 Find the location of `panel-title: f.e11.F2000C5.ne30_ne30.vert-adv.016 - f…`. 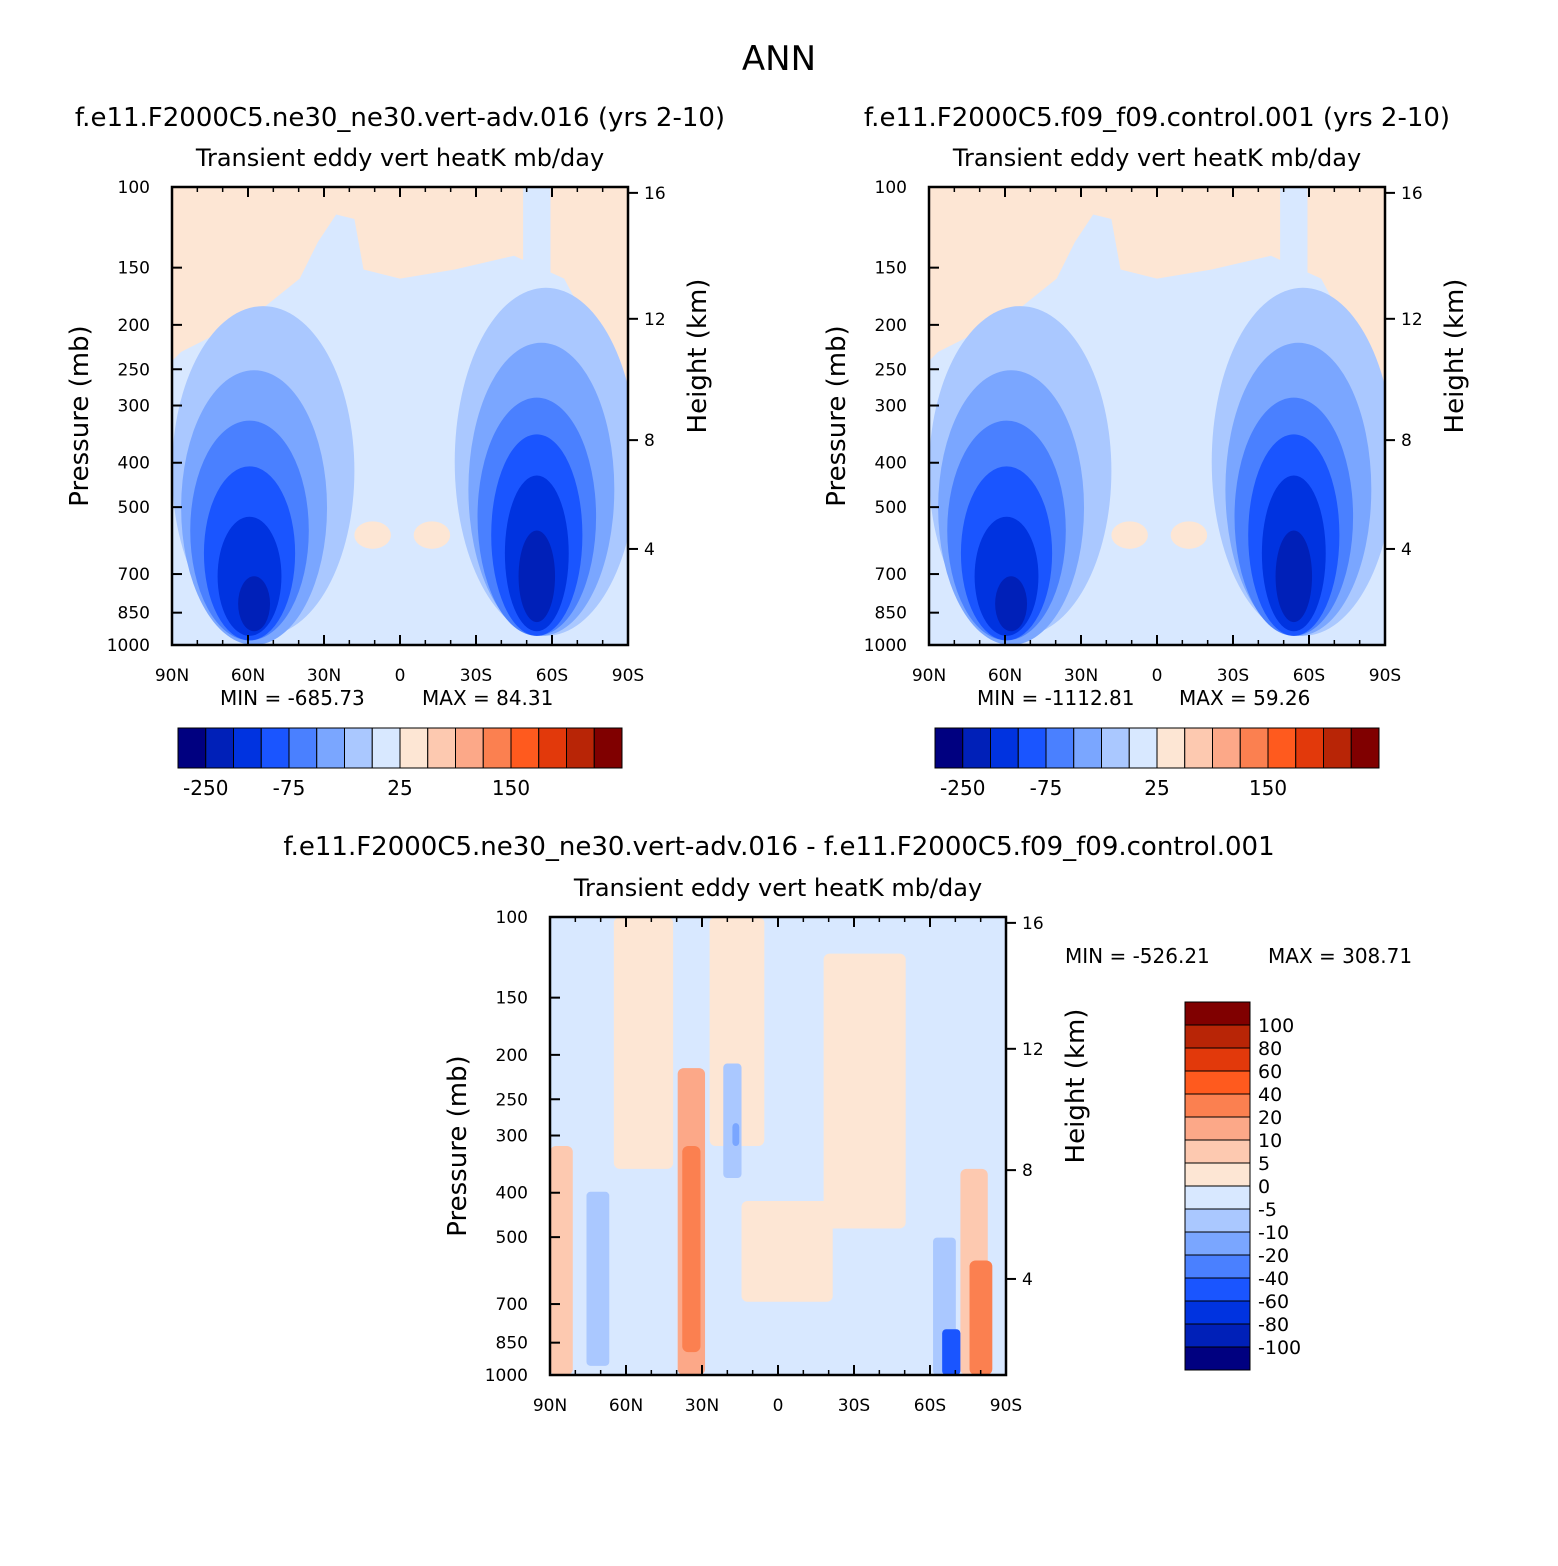

panel-title: f.e11.F2000C5.ne30_ne30.vert-adv.016 - f… is located at coordinates (778, 847).